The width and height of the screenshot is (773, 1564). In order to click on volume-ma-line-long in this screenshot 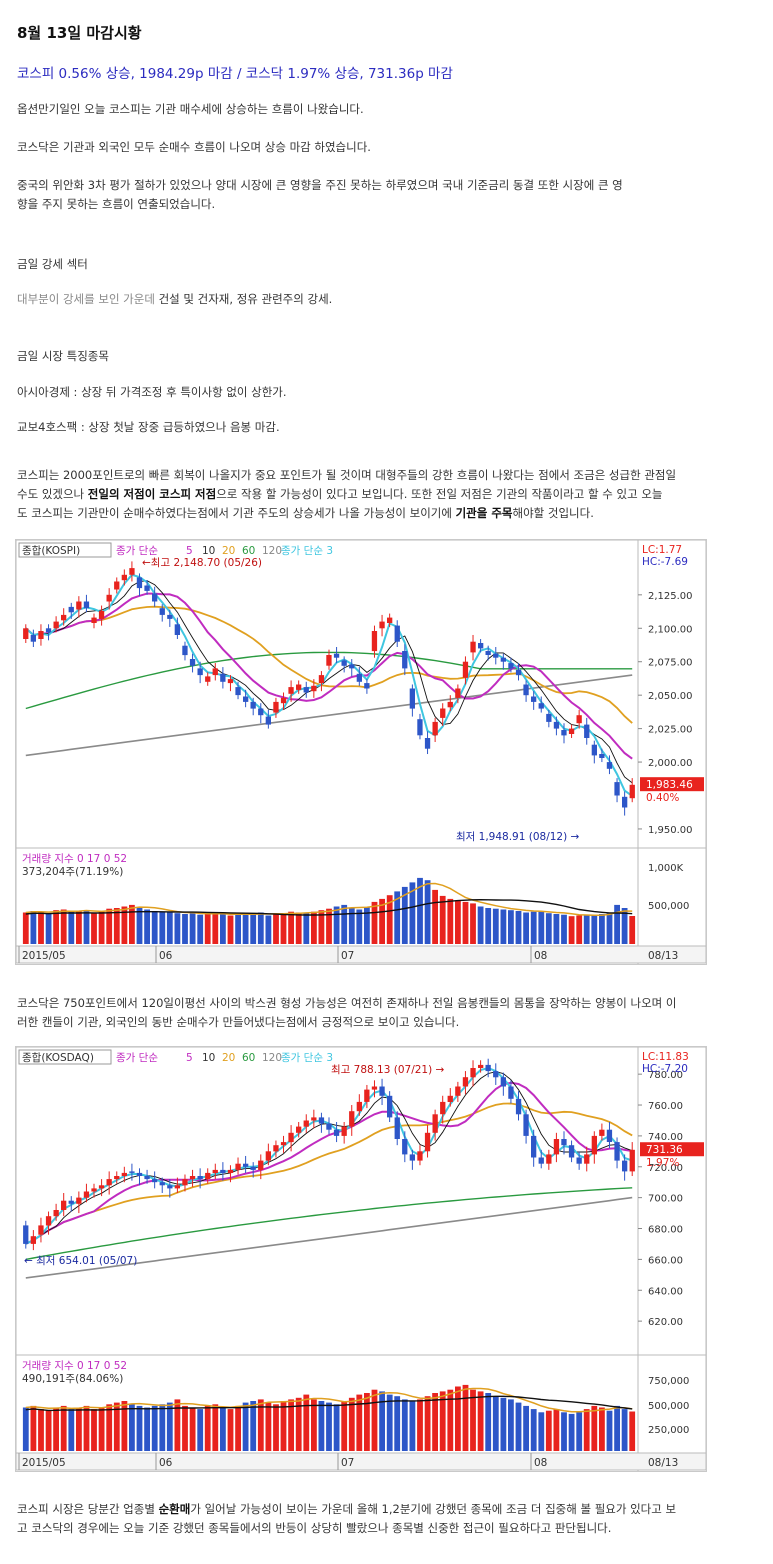, I will do `click(329, 1403)`.